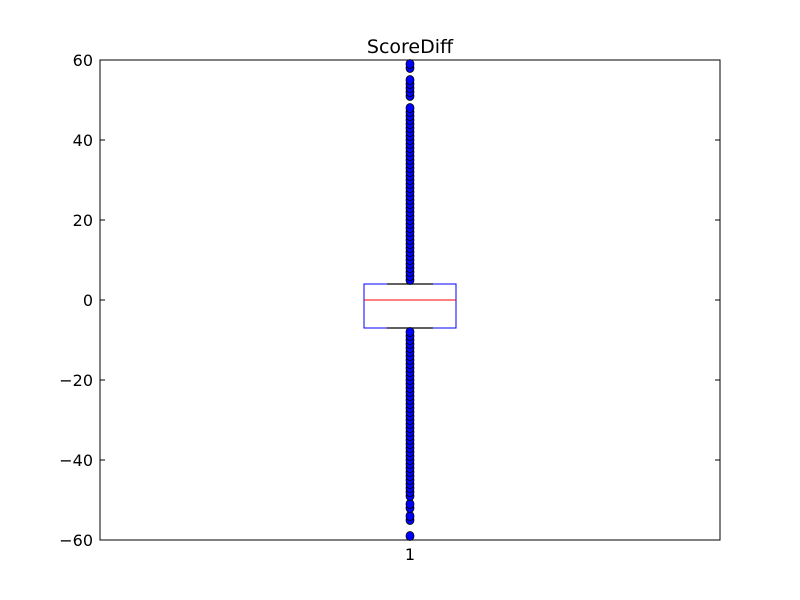  Describe the element at coordinates (83, 140) in the screenshot. I see `y-tick-label: 40` at that location.